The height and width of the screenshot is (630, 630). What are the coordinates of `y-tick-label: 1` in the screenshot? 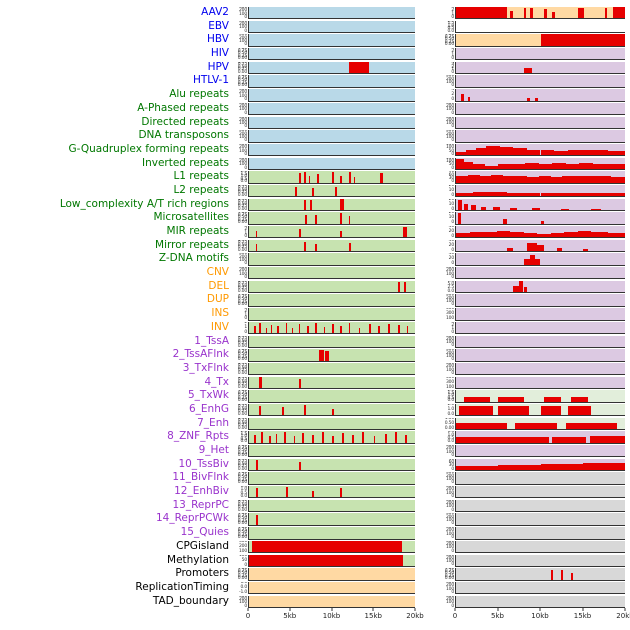 It's located at (245, 327).